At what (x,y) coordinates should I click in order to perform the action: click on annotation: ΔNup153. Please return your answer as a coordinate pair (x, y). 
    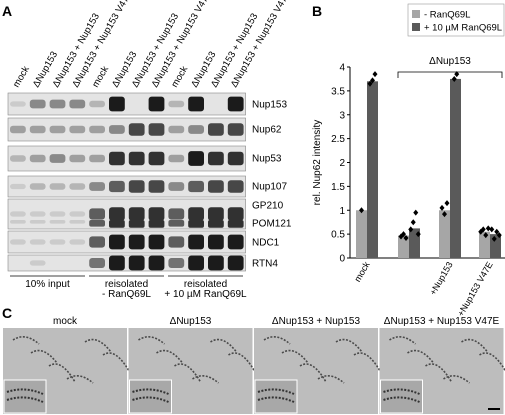
    Looking at the image, I should click on (450, 61).